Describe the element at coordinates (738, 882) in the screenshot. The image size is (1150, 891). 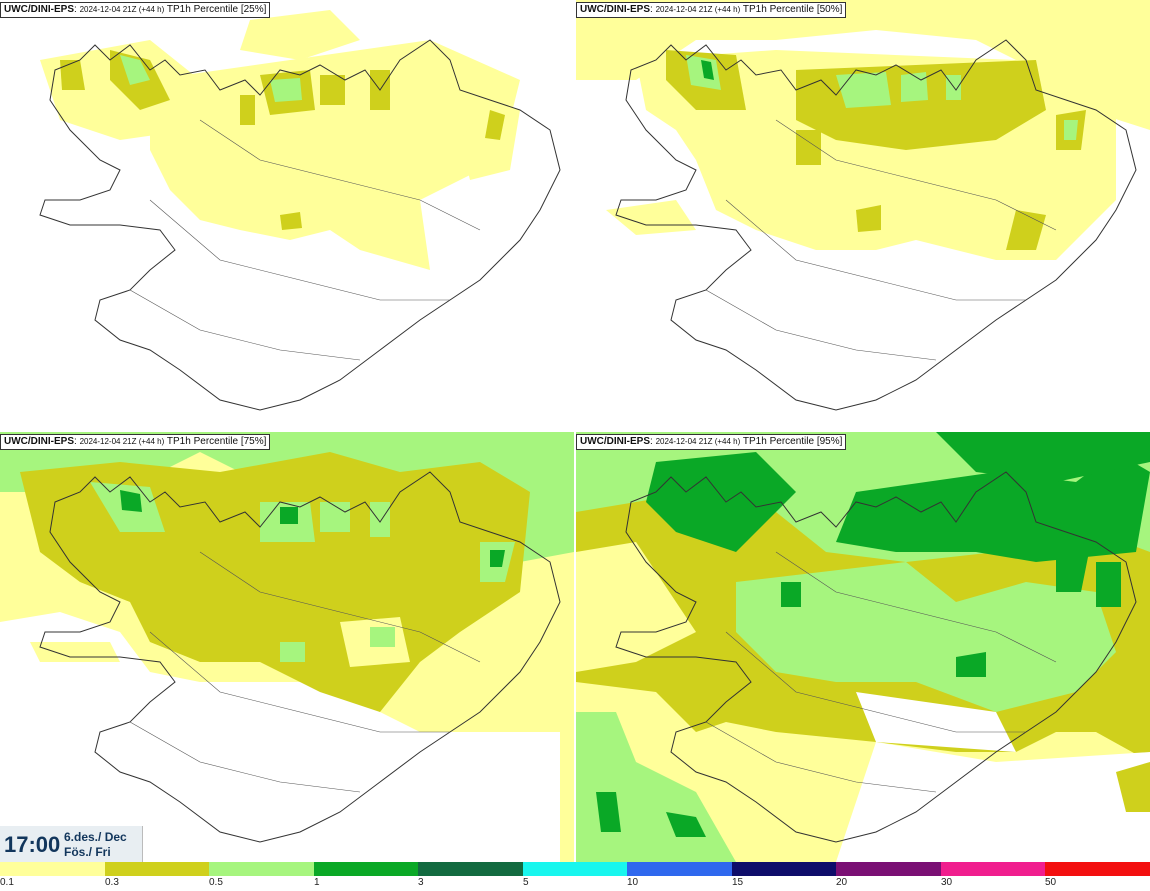
I see `legend-tick-label: 15` at that location.